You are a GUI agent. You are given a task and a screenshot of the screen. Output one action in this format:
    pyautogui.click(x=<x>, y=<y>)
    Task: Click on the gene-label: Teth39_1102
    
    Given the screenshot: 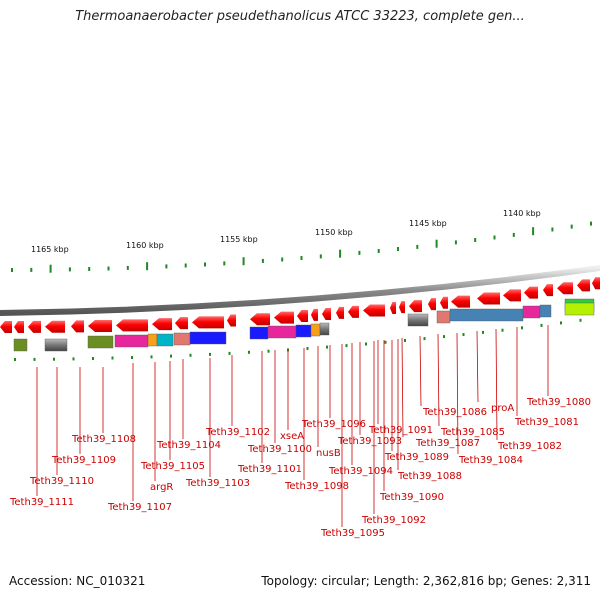 What is the action you would take?
    pyautogui.click(x=237, y=432)
    